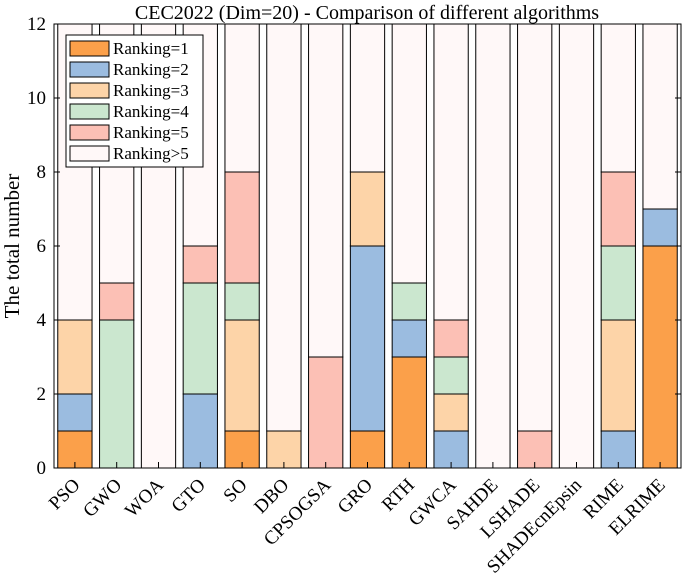  I want to click on x-tick-label-woa: WOA, so click(144, 497).